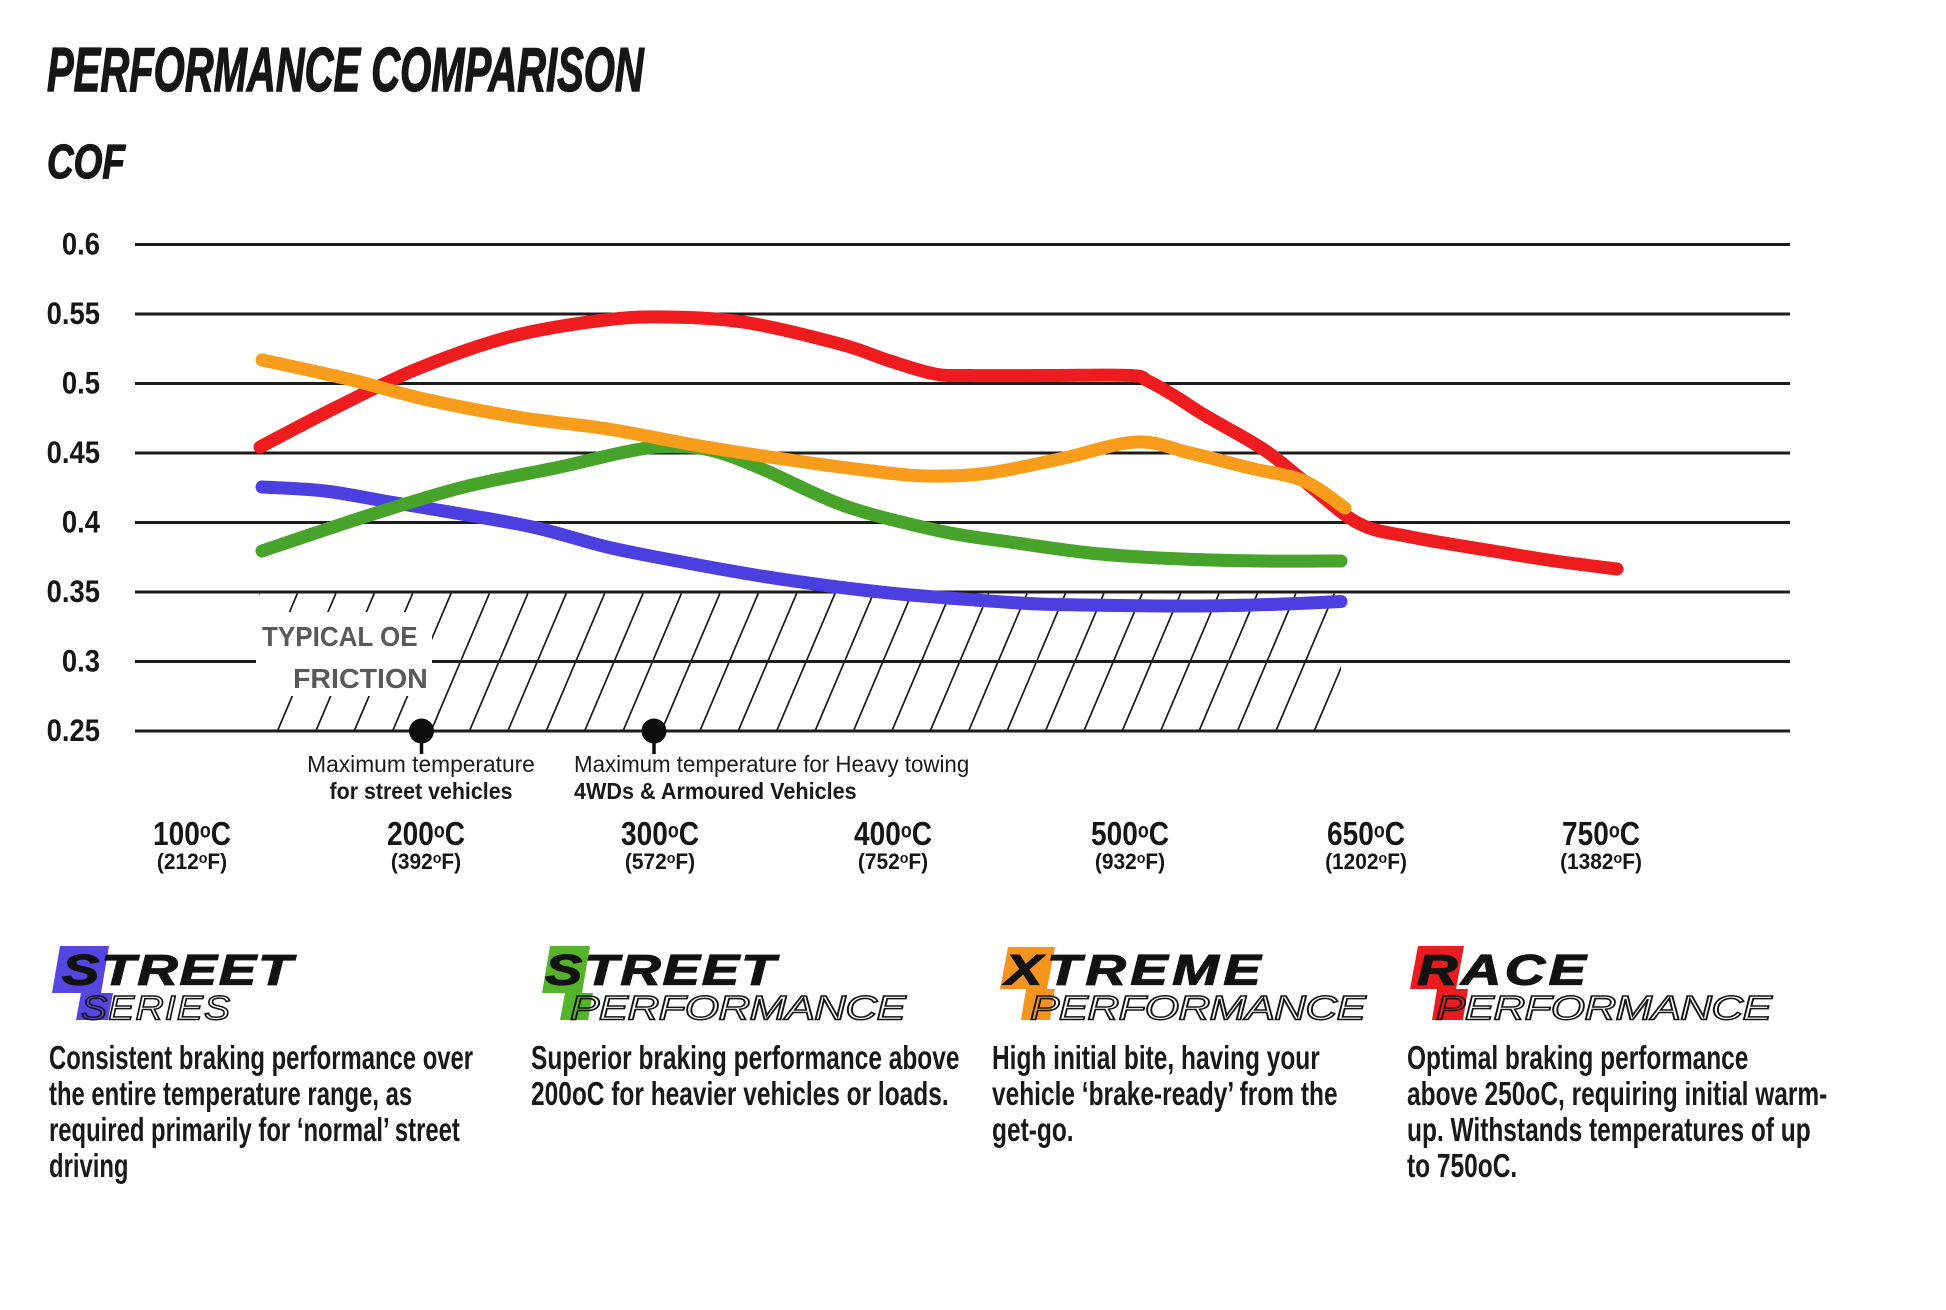 The height and width of the screenshot is (1310, 1946). What do you see at coordinates (73, 591) in the screenshot?
I see `svg-text: 0.35` at bounding box center [73, 591].